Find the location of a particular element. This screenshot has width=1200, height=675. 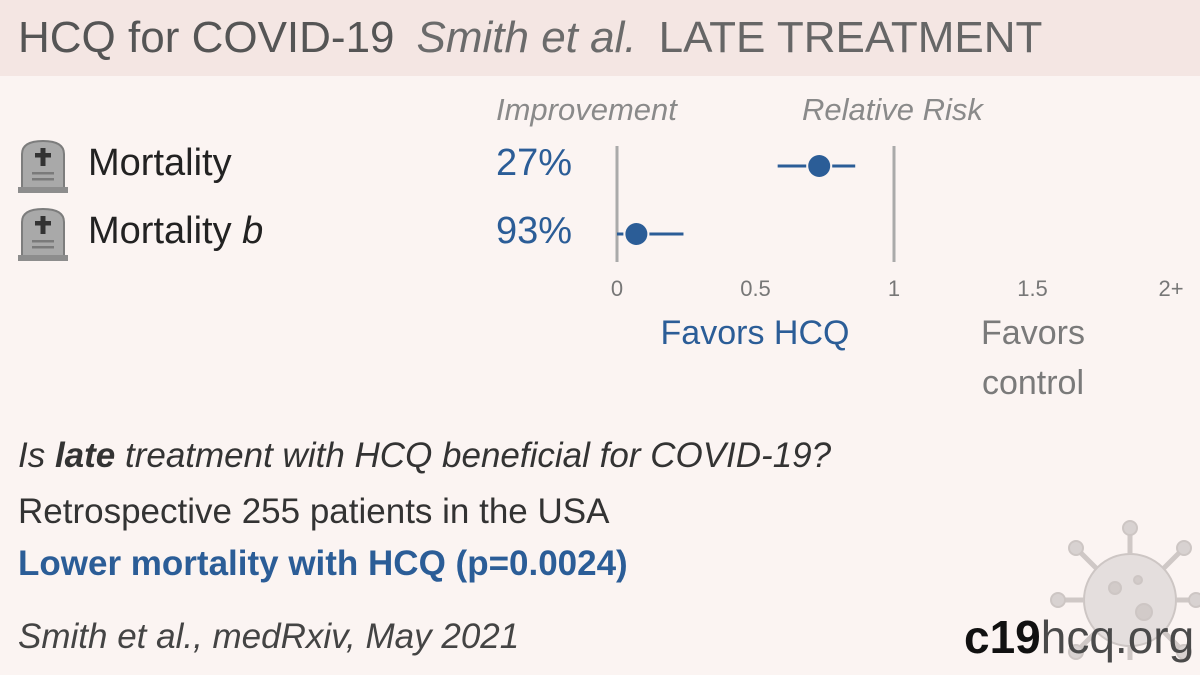

favors-hcq-label: Favors HCQ is located at coordinates (755, 333).